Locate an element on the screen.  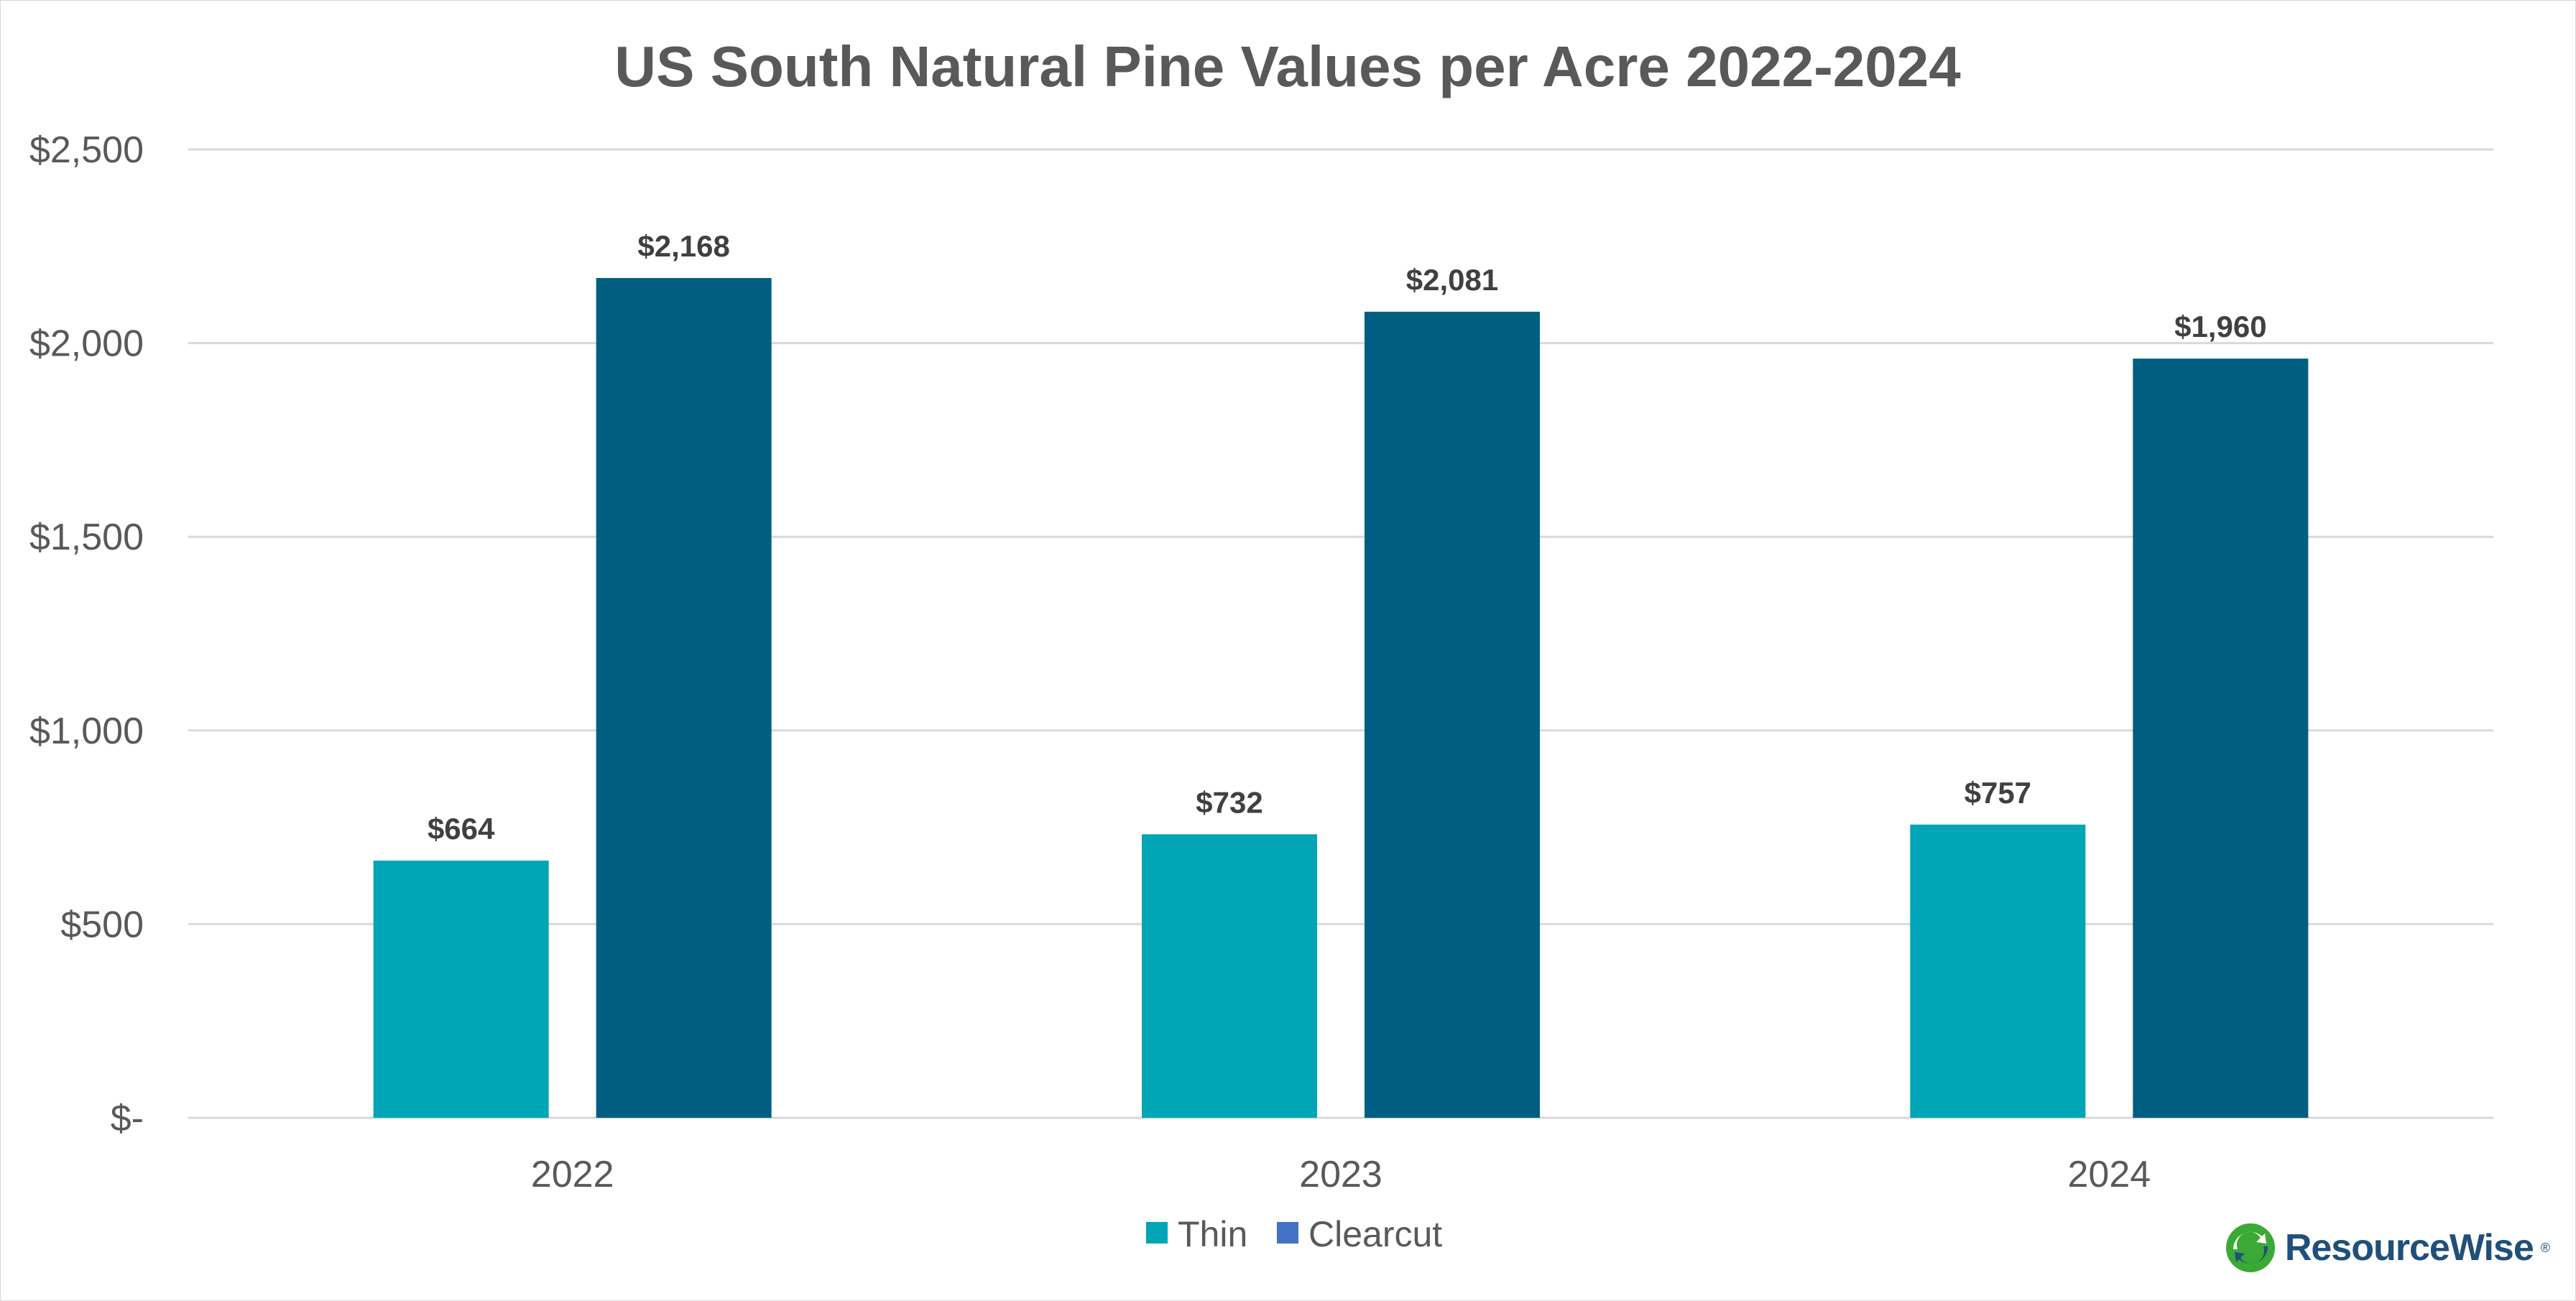
y-tick-label: $500 is located at coordinates (102, 924).